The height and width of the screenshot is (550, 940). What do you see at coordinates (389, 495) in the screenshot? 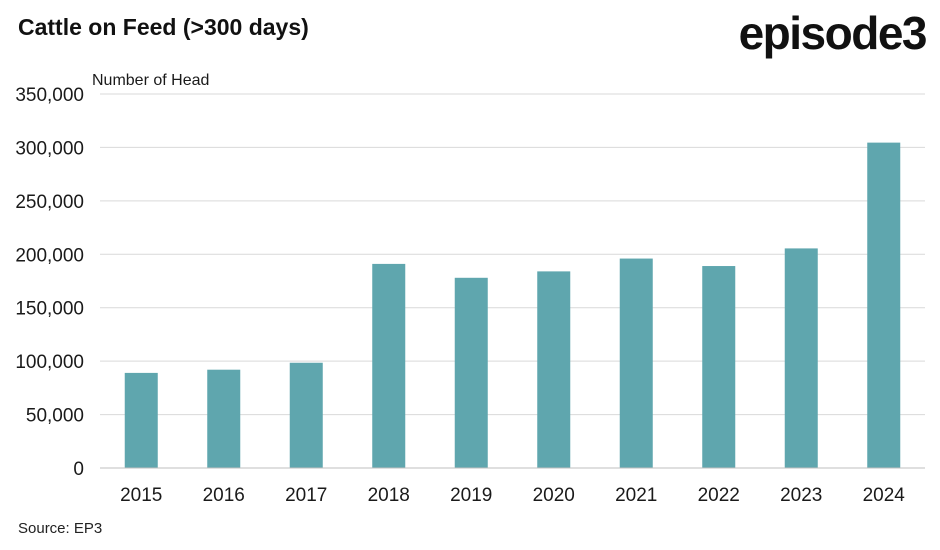
I see `x-tick-label: 2018` at bounding box center [389, 495].